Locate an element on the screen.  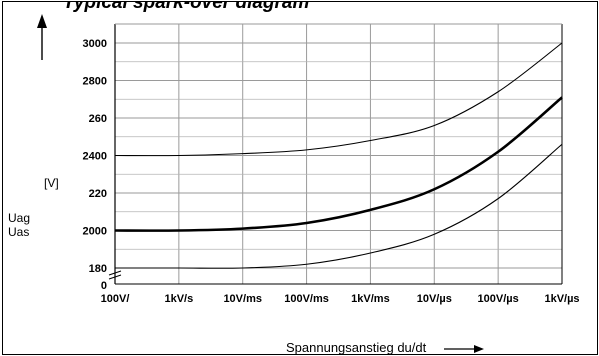
x-tick-label: 100V/ms is located at coordinates (306, 299).